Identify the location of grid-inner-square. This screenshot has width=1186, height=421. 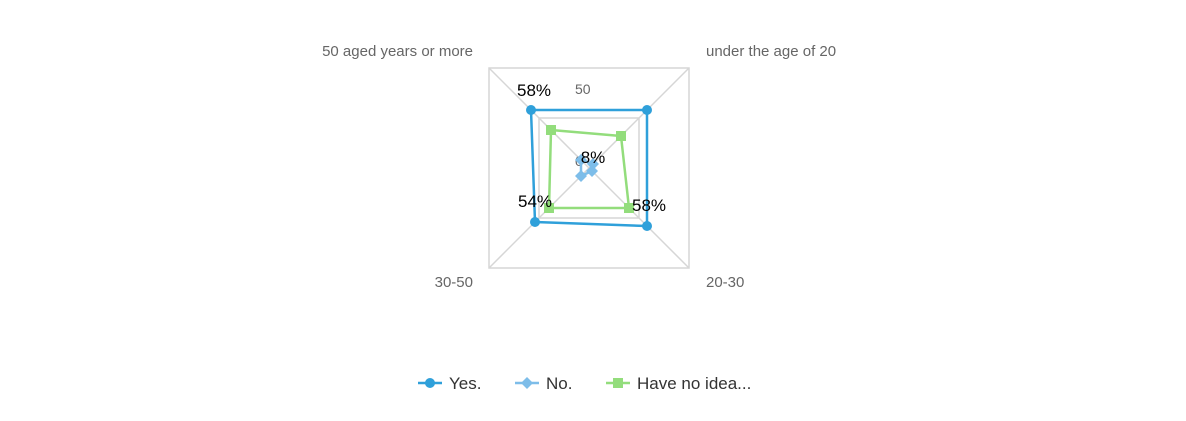
(589, 168).